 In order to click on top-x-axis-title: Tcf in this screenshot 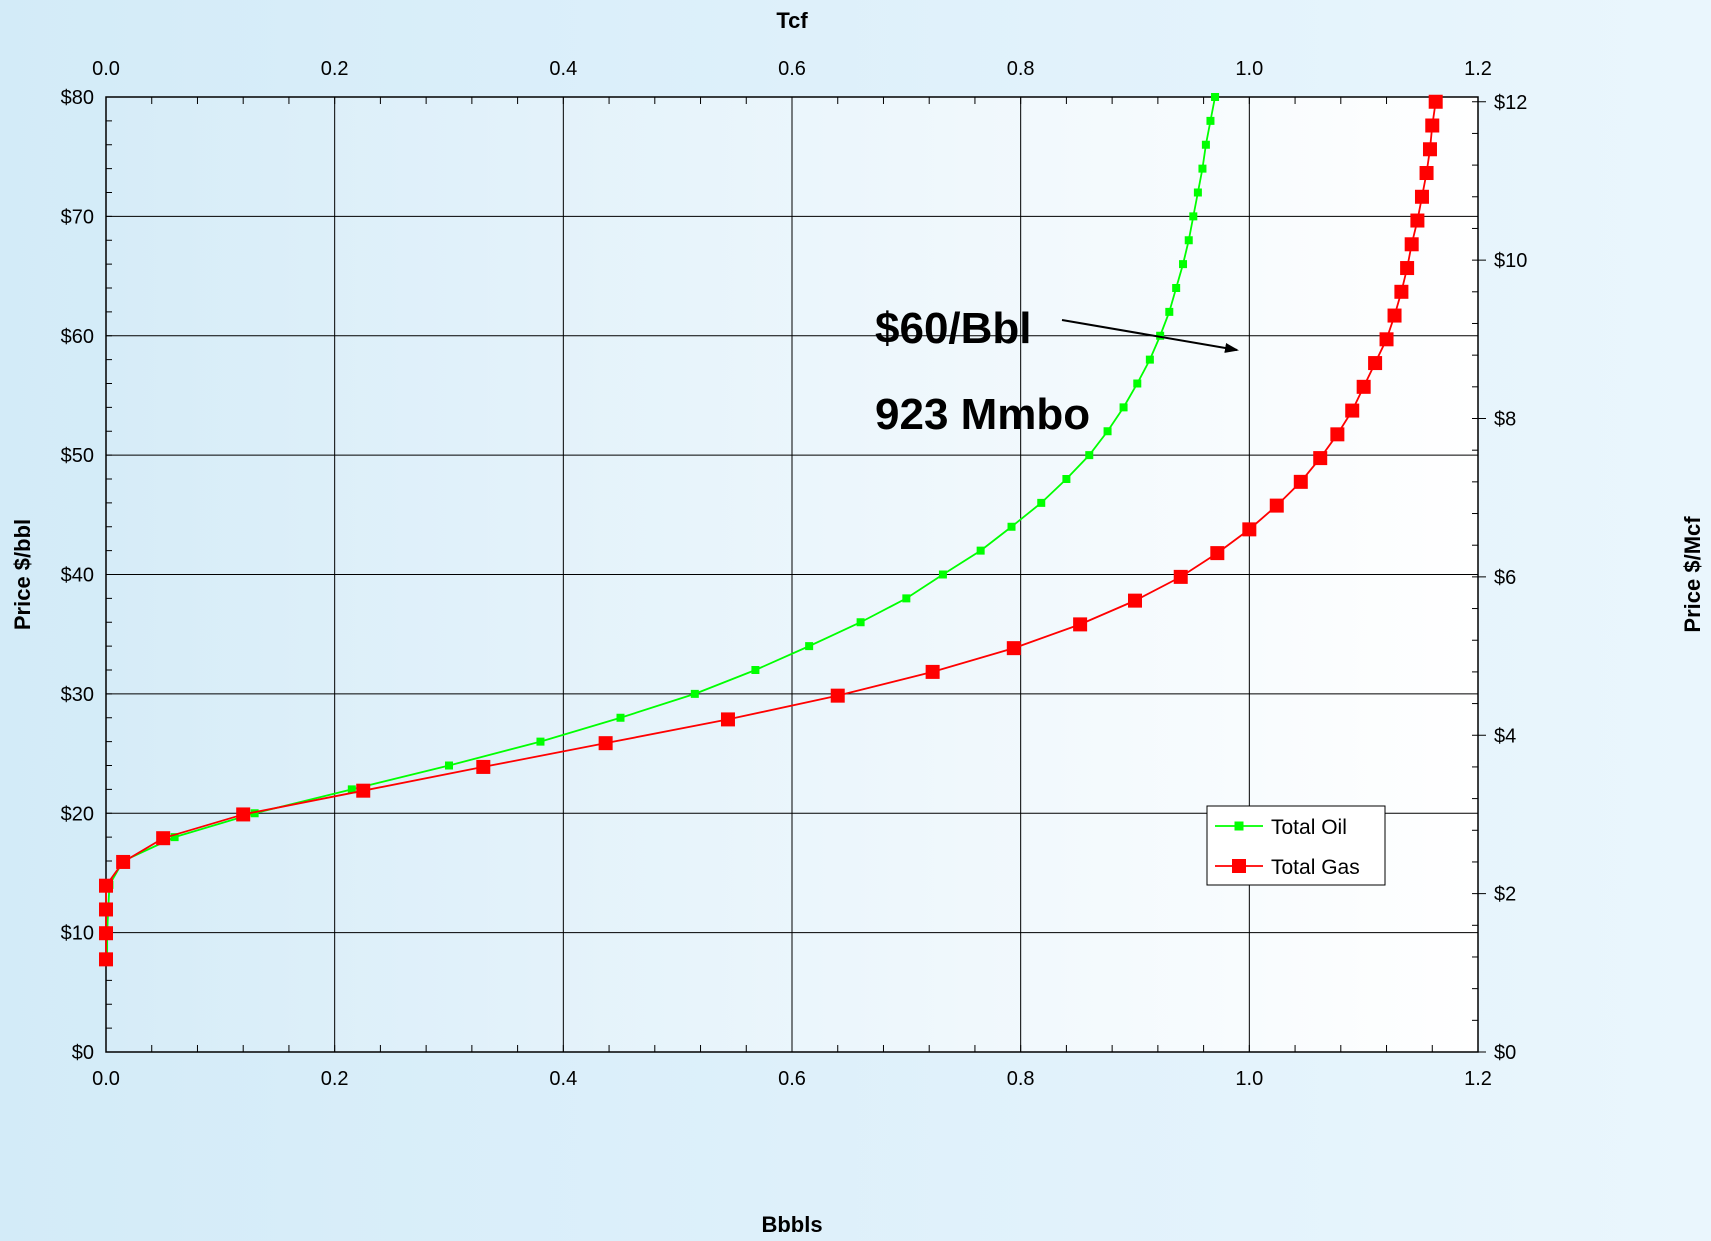, I will do `click(792, 20)`.